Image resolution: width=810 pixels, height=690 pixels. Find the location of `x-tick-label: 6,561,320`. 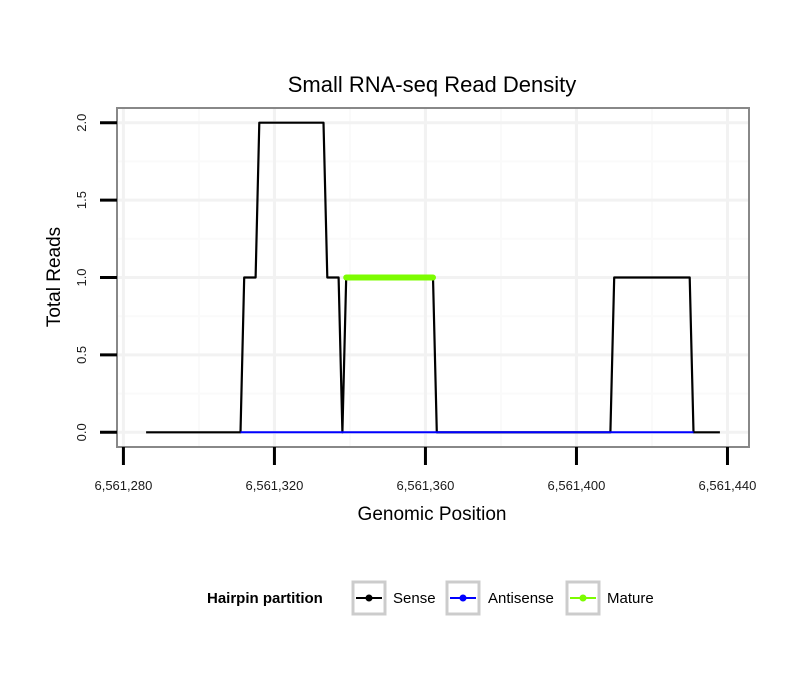

x-tick-label: 6,561,320 is located at coordinates (275, 485).